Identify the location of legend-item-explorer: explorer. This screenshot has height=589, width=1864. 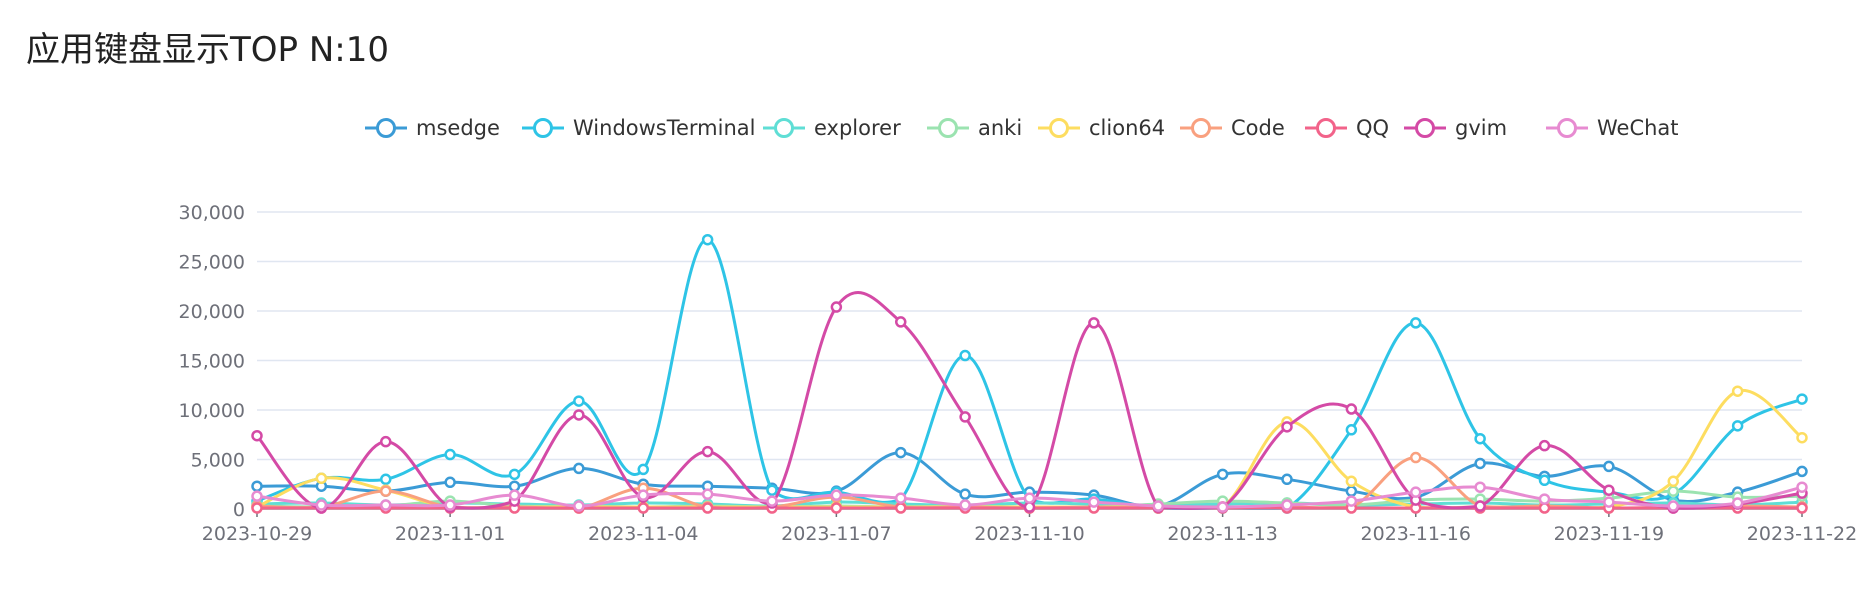
(831, 128).